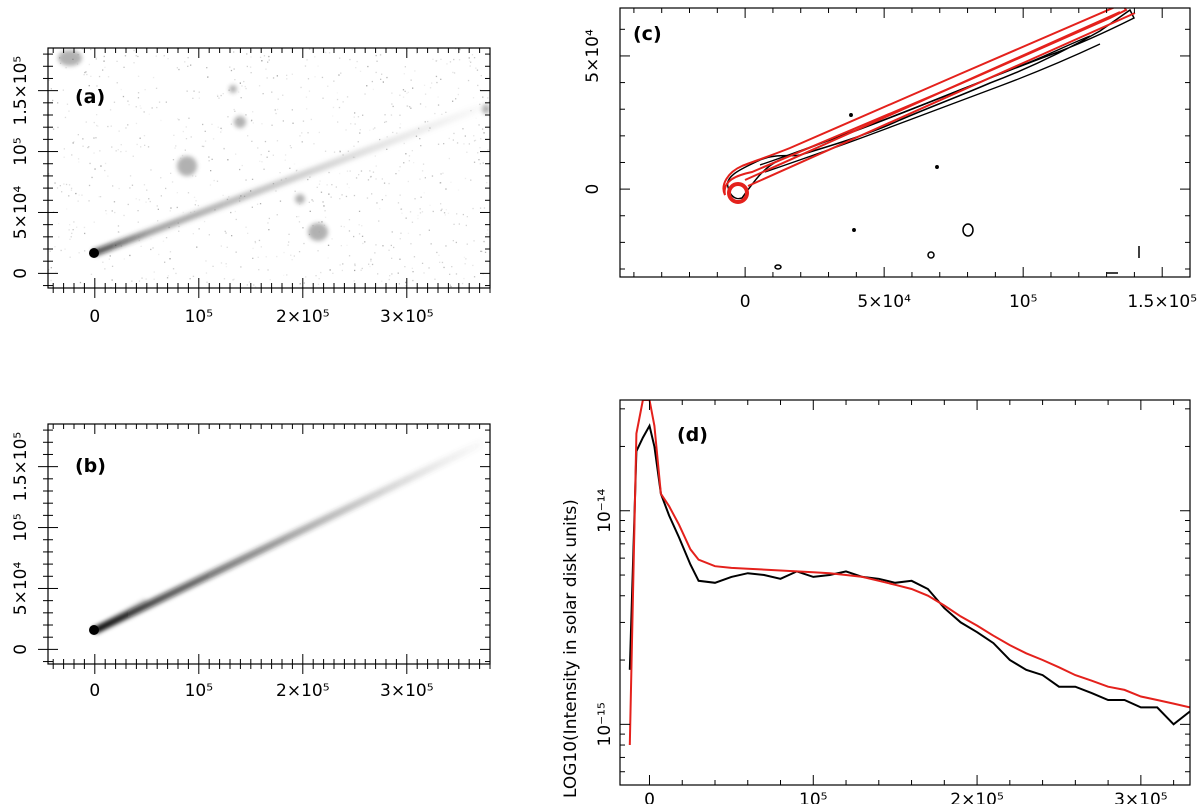  Describe the element at coordinates (70, 58) in the screenshot. I see `a-blob` at that location.